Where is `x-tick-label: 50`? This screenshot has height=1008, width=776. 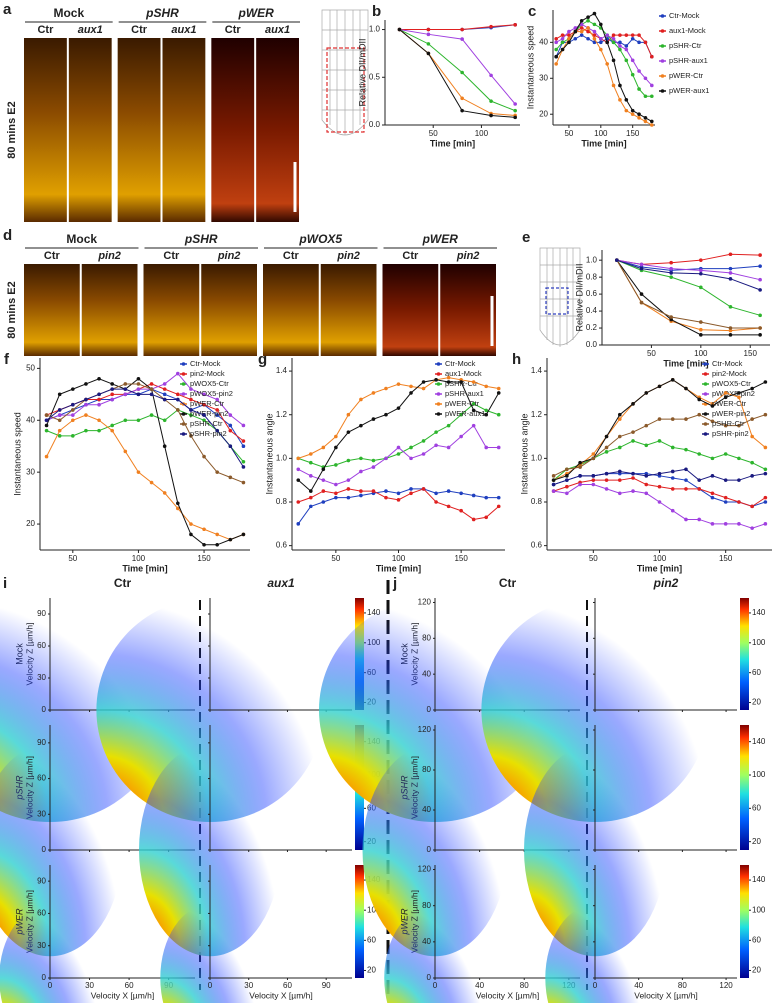 x-tick-label: 50 is located at coordinates (72, 558).